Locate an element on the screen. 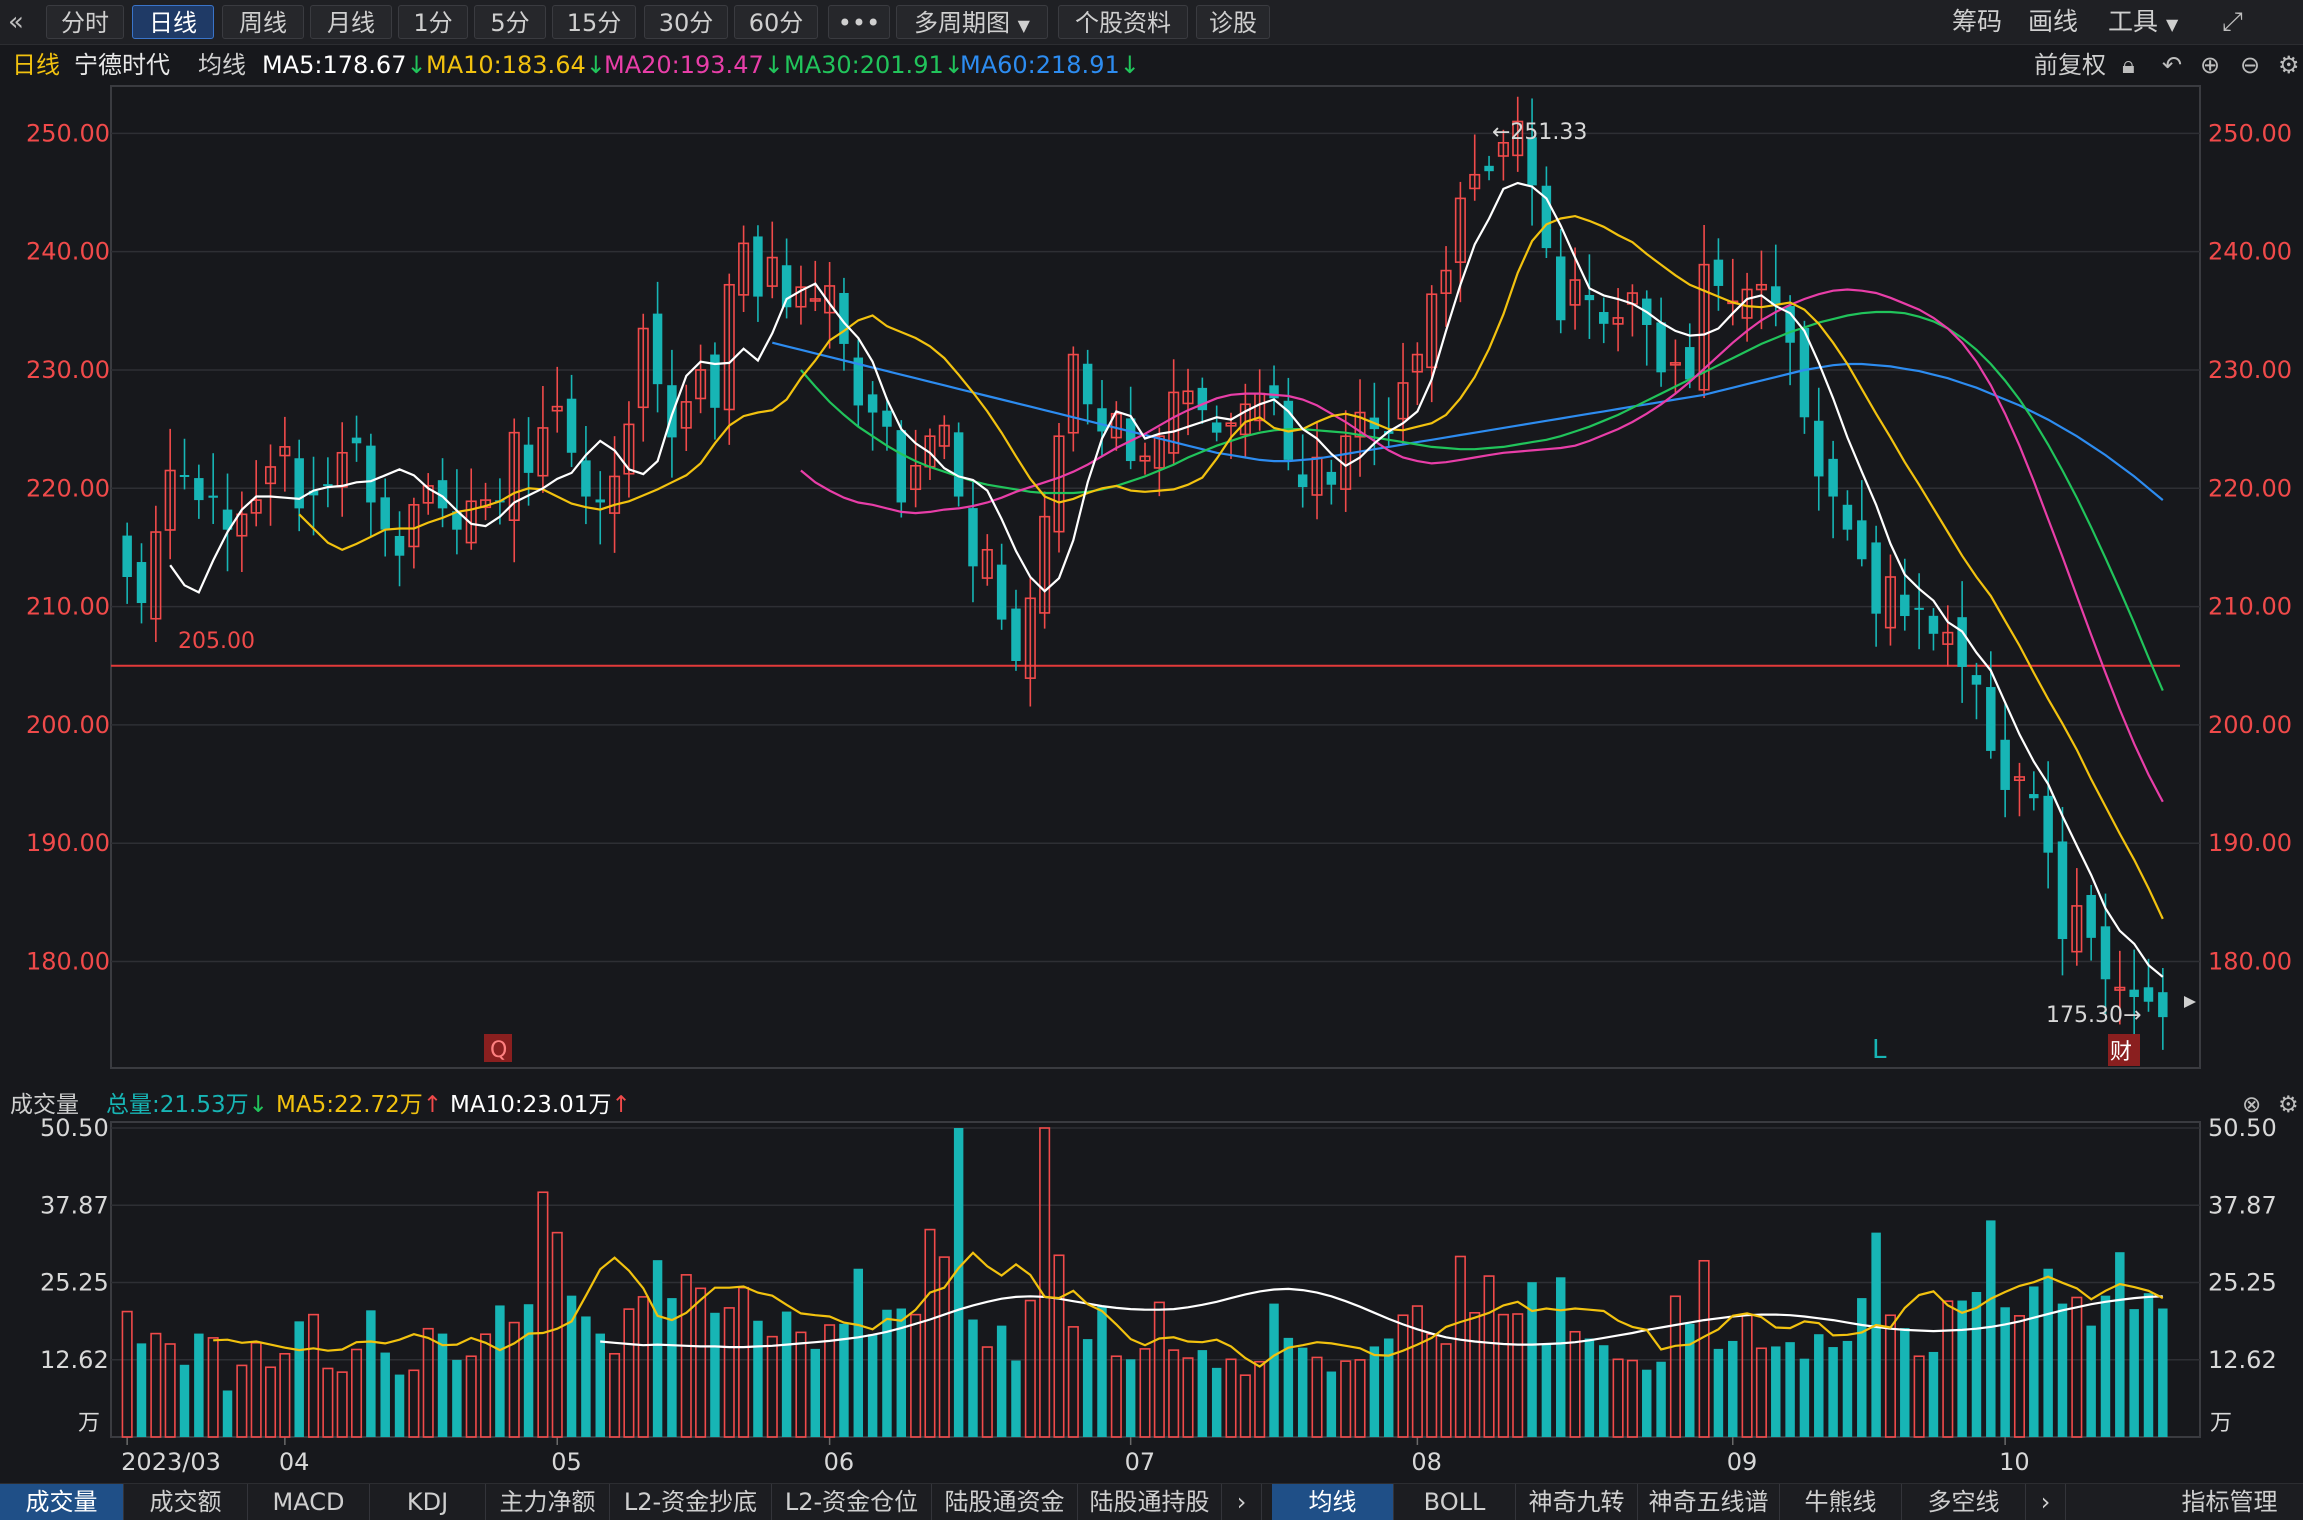  undo-icon: ↶ is located at coordinates (2172, 65).